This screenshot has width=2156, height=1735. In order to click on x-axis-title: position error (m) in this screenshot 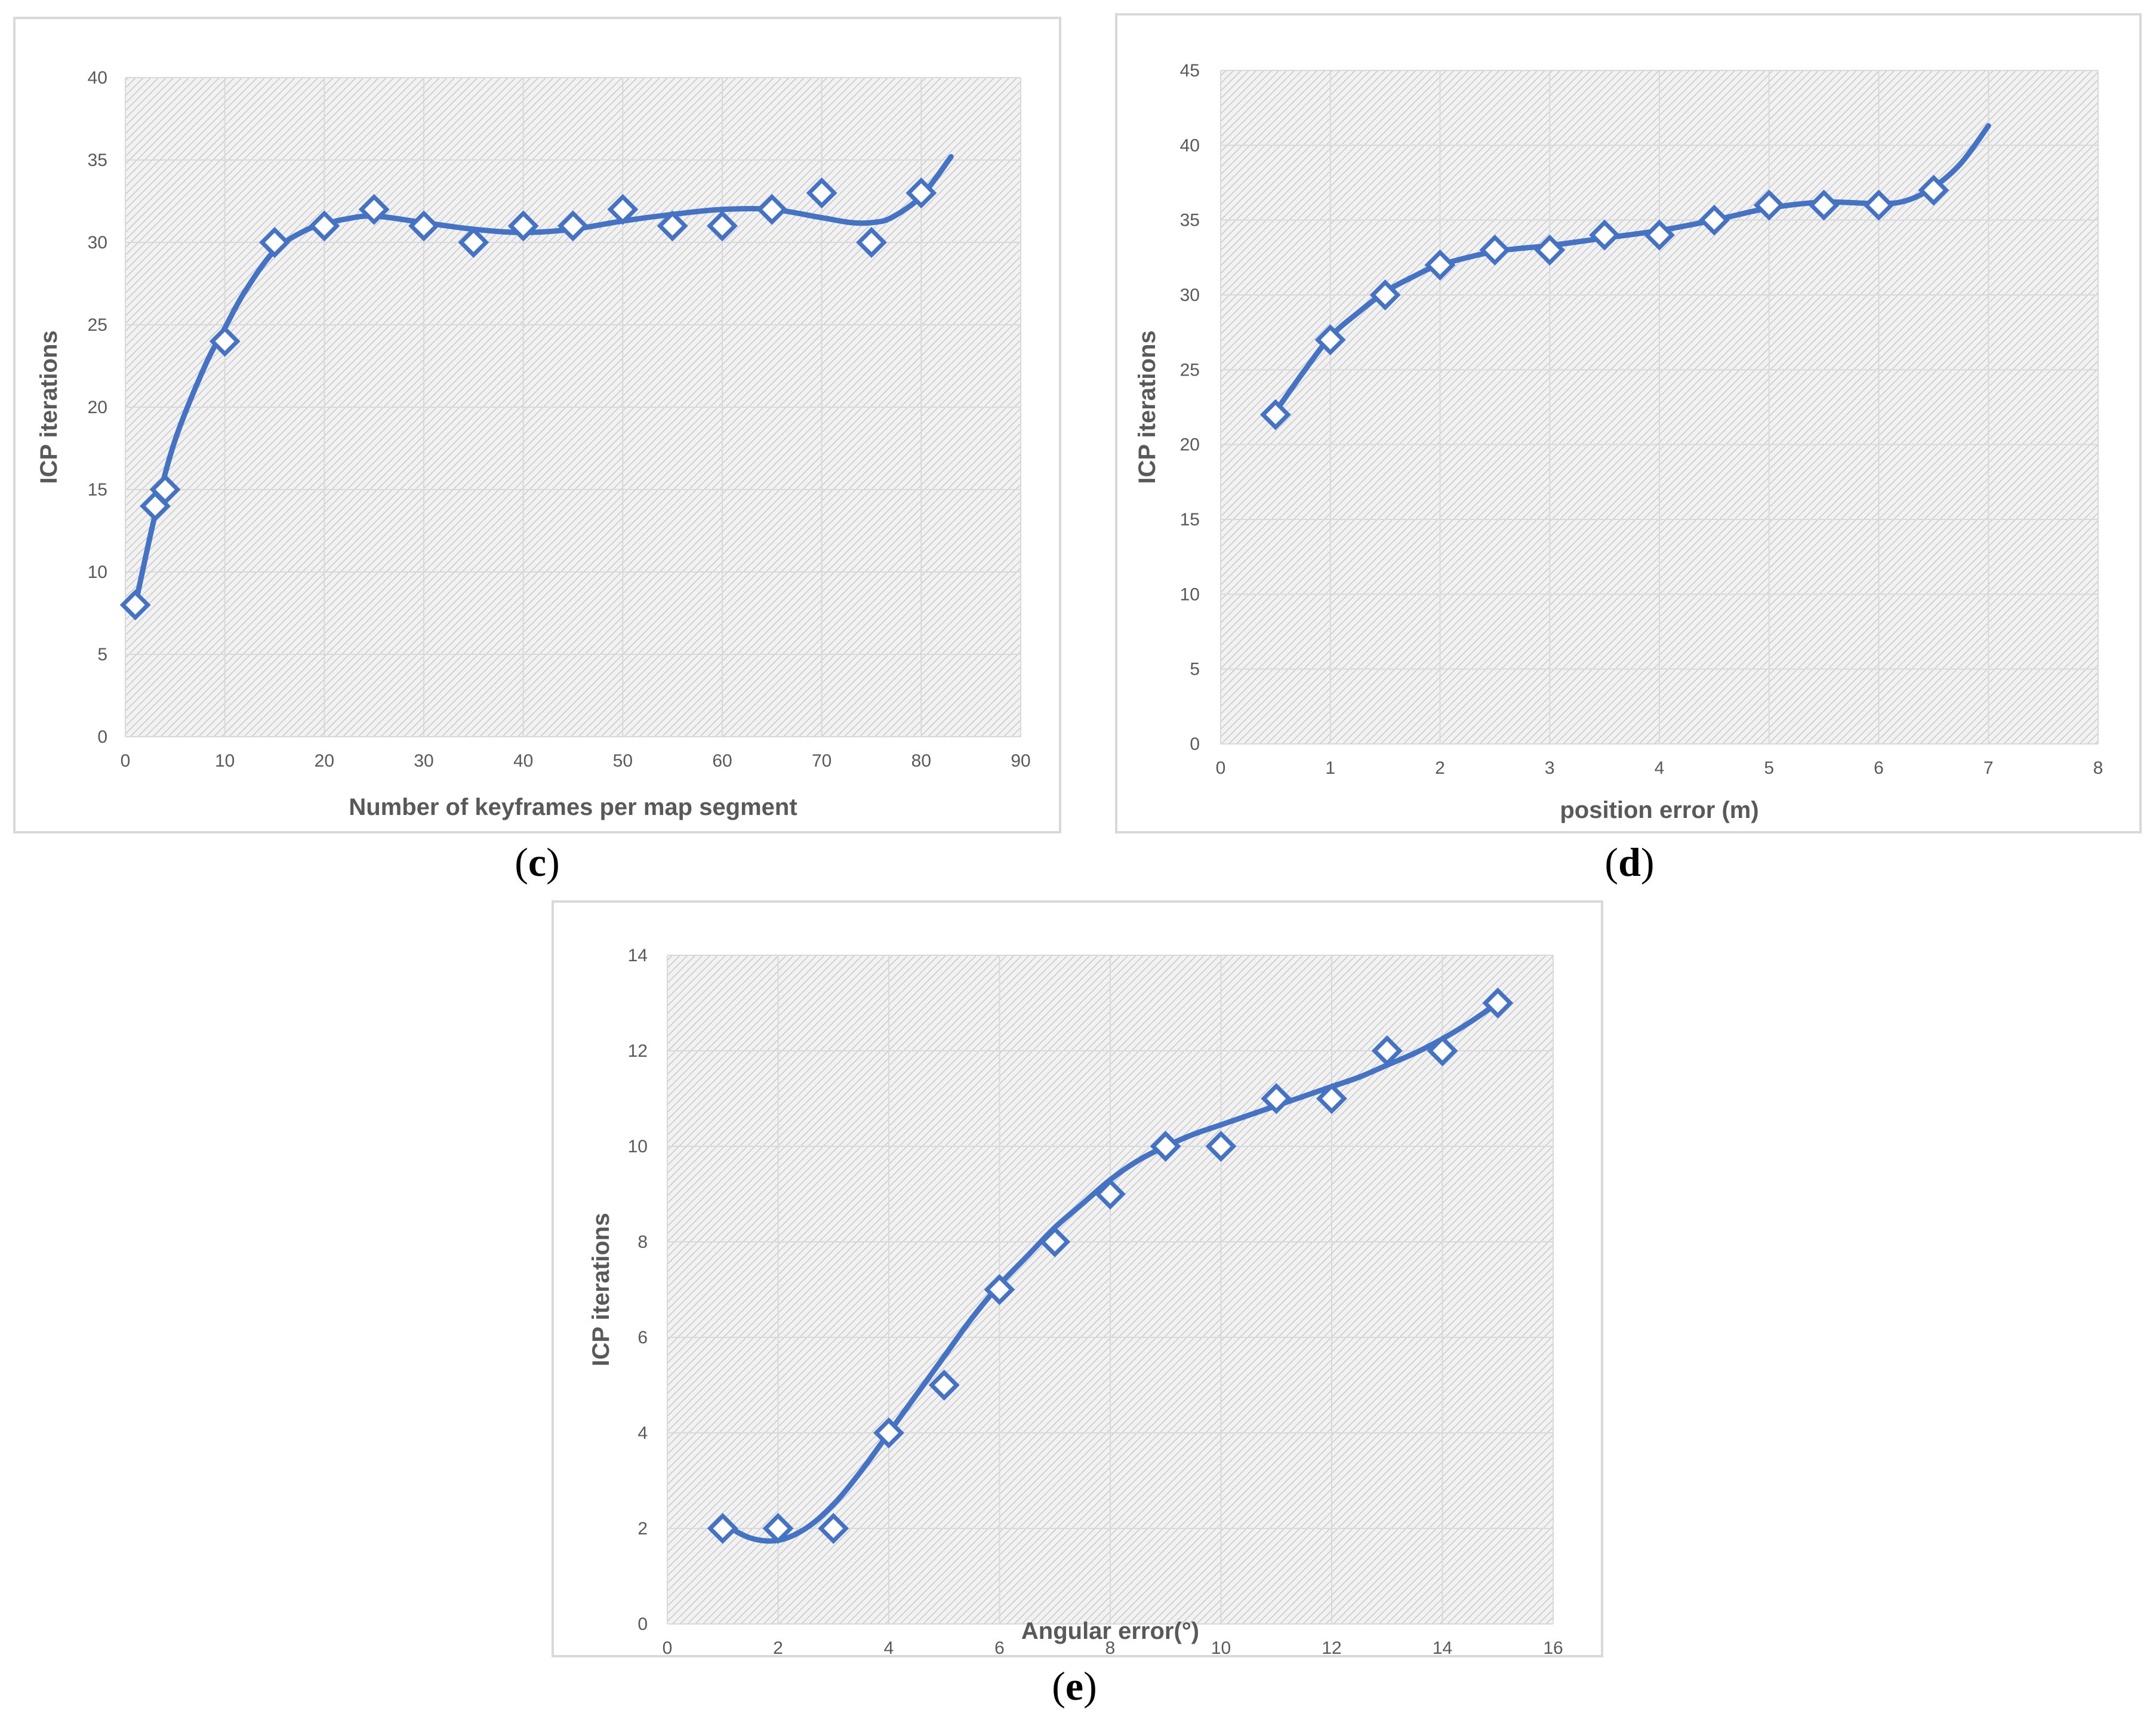, I will do `click(1659, 810)`.